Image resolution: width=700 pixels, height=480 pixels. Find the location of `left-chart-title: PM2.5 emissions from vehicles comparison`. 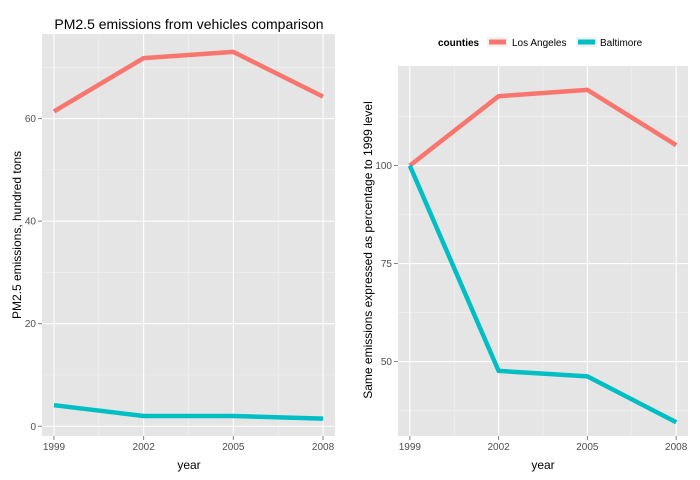

left-chart-title: PM2.5 emissions from vehicles comparison is located at coordinates (188, 24).